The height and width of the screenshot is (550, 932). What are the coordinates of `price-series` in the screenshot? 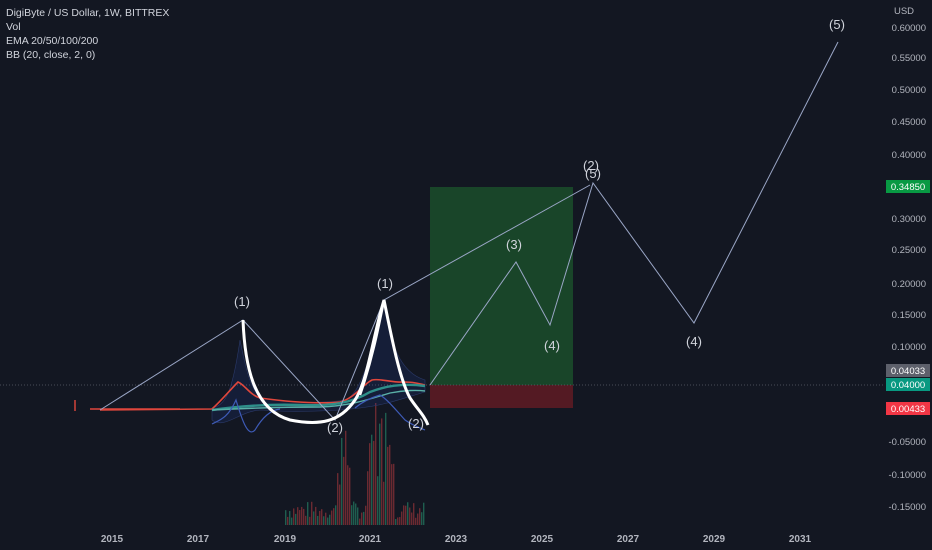 It's located at (250, 367).